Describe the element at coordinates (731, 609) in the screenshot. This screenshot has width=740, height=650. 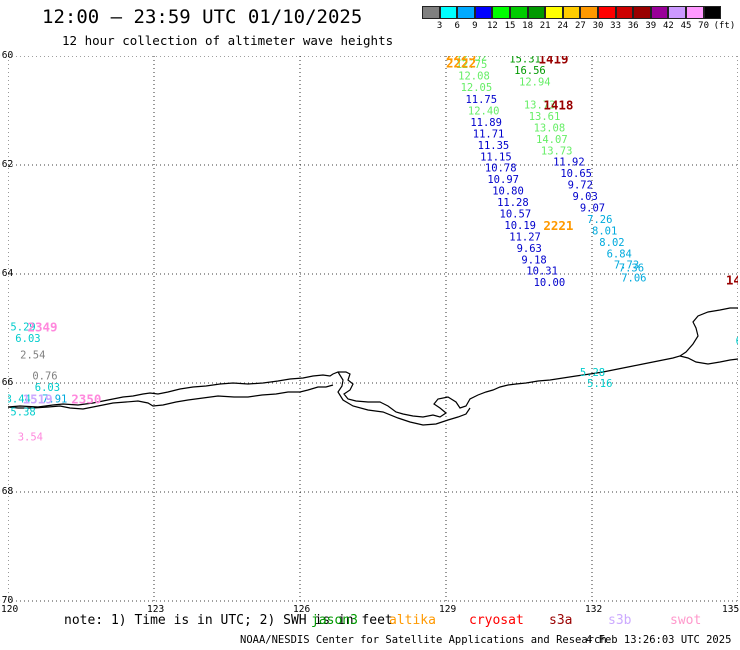
I see `lon-tick-label: 135` at that location.